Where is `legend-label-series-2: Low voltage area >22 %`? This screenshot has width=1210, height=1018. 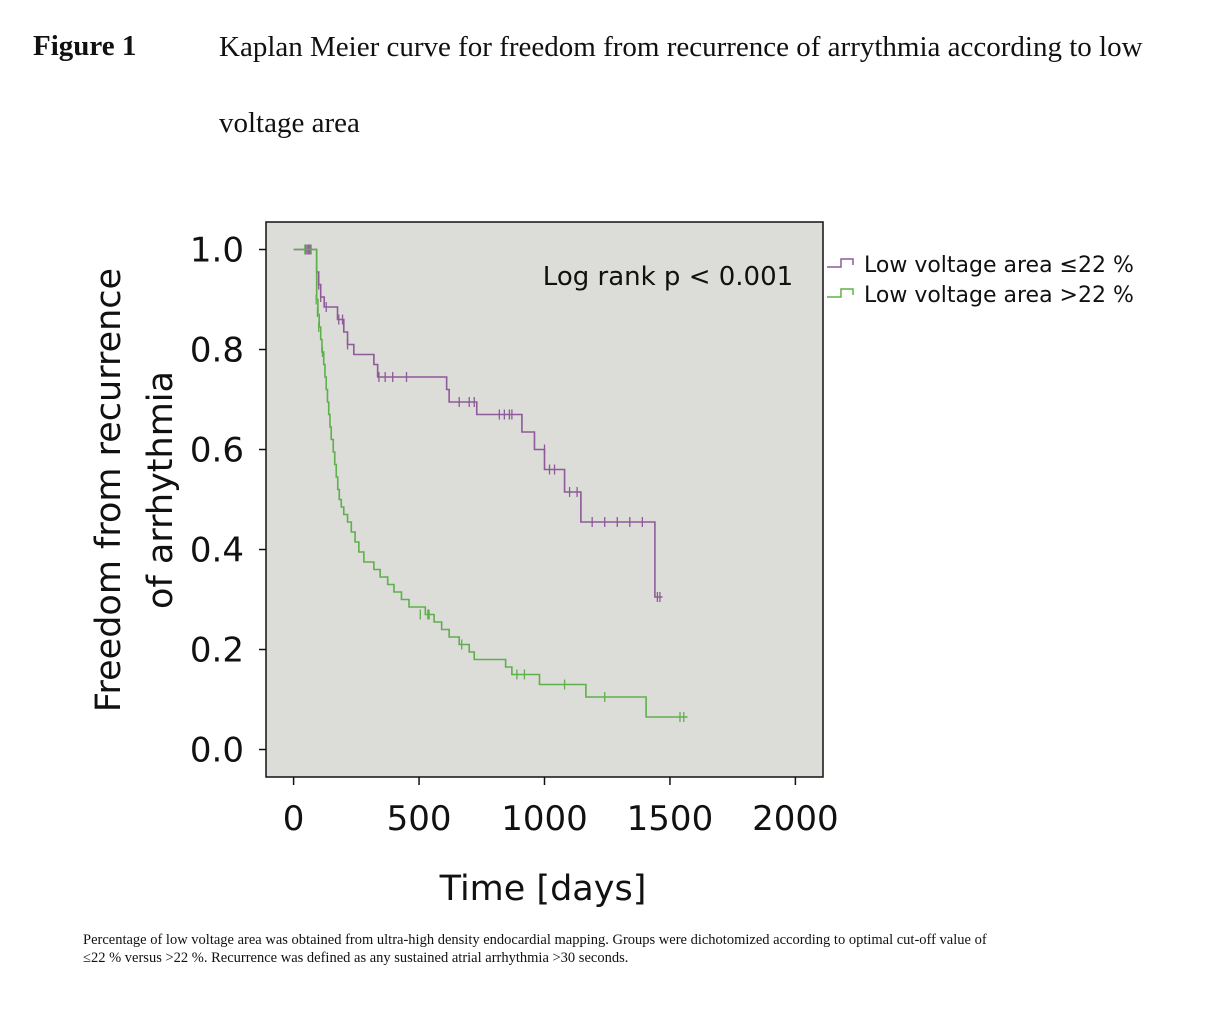 legend-label-series-2: Low voltage area >22 % is located at coordinates (999, 295).